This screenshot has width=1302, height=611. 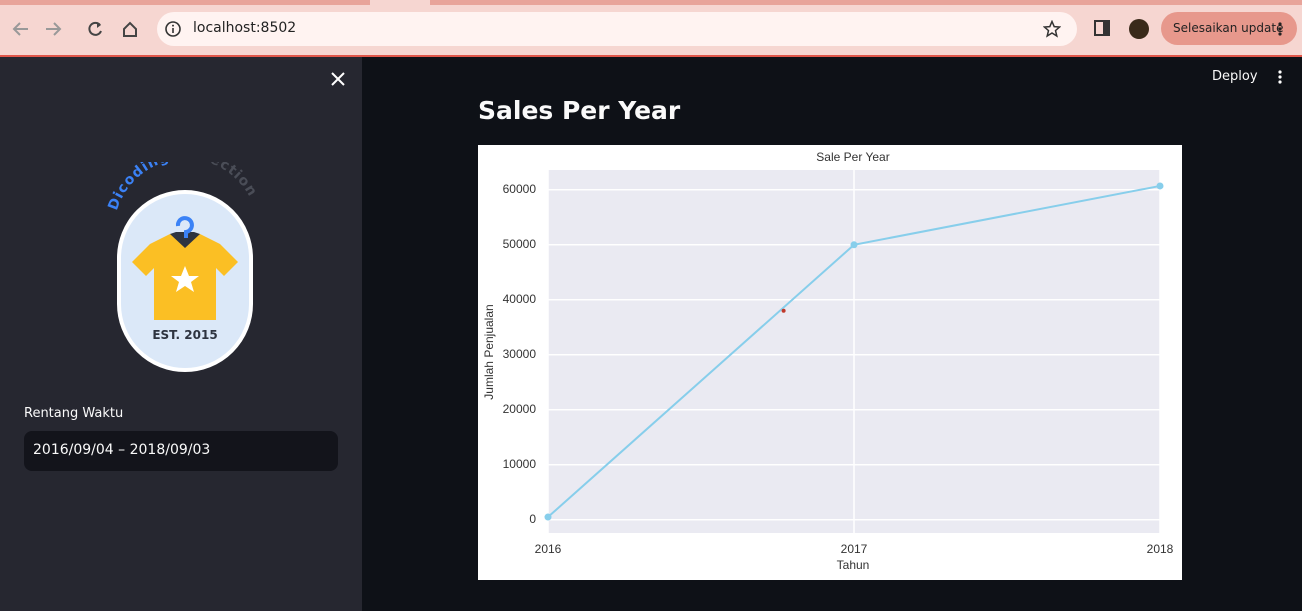 I want to click on y-tick-label: 20000, so click(x=520, y=409).